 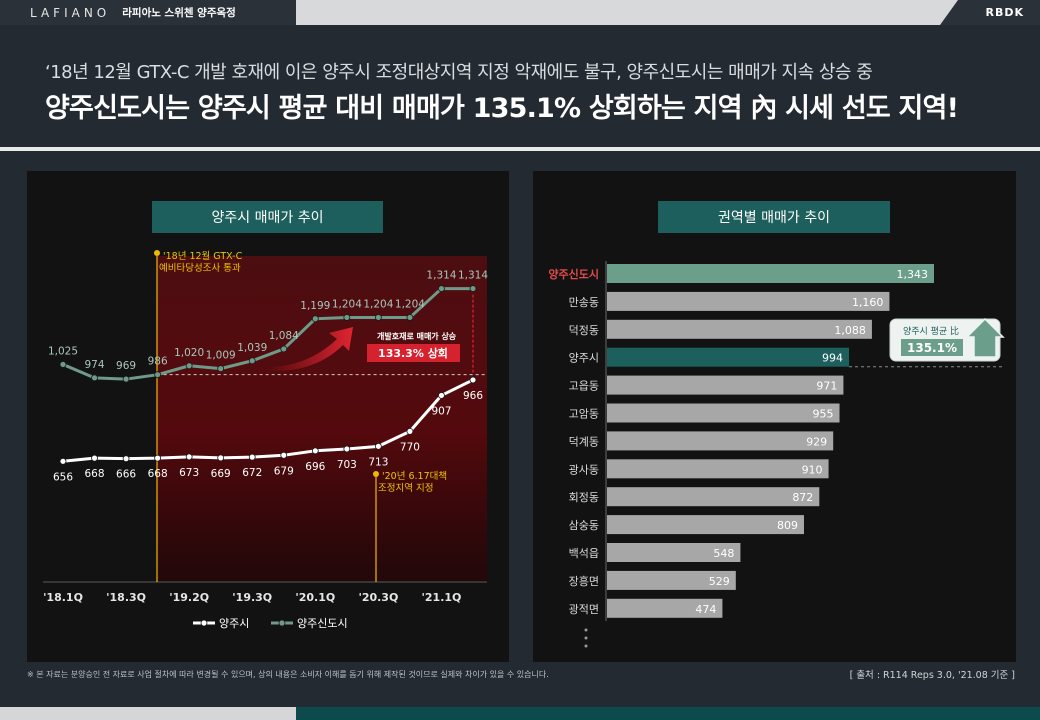 What do you see at coordinates (584, 330) in the screenshot?
I see `bar-category-label: 덕정동` at bounding box center [584, 330].